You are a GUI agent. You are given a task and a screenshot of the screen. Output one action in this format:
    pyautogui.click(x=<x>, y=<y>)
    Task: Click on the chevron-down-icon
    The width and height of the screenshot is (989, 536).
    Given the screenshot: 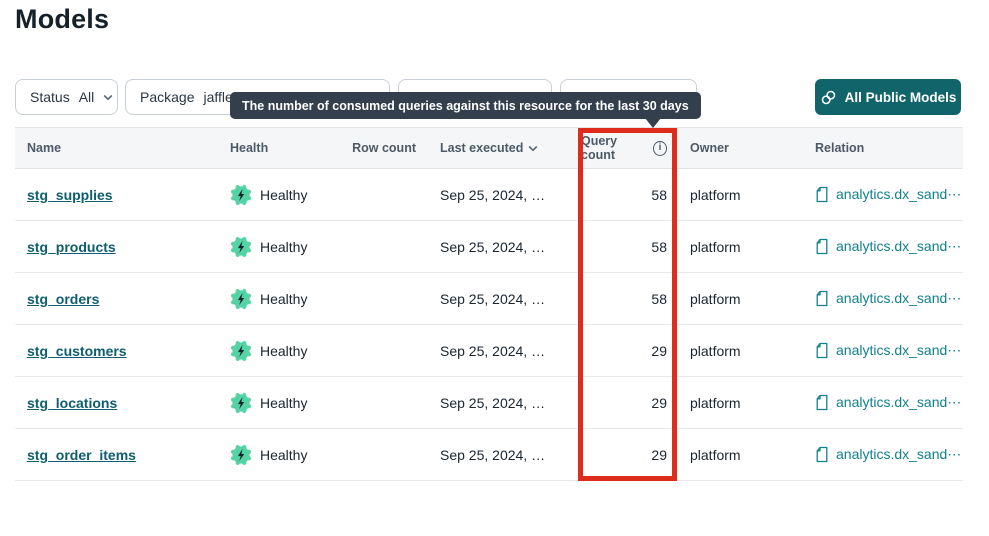 What is the action you would take?
    pyautogui.click(x=108, y=97)
    